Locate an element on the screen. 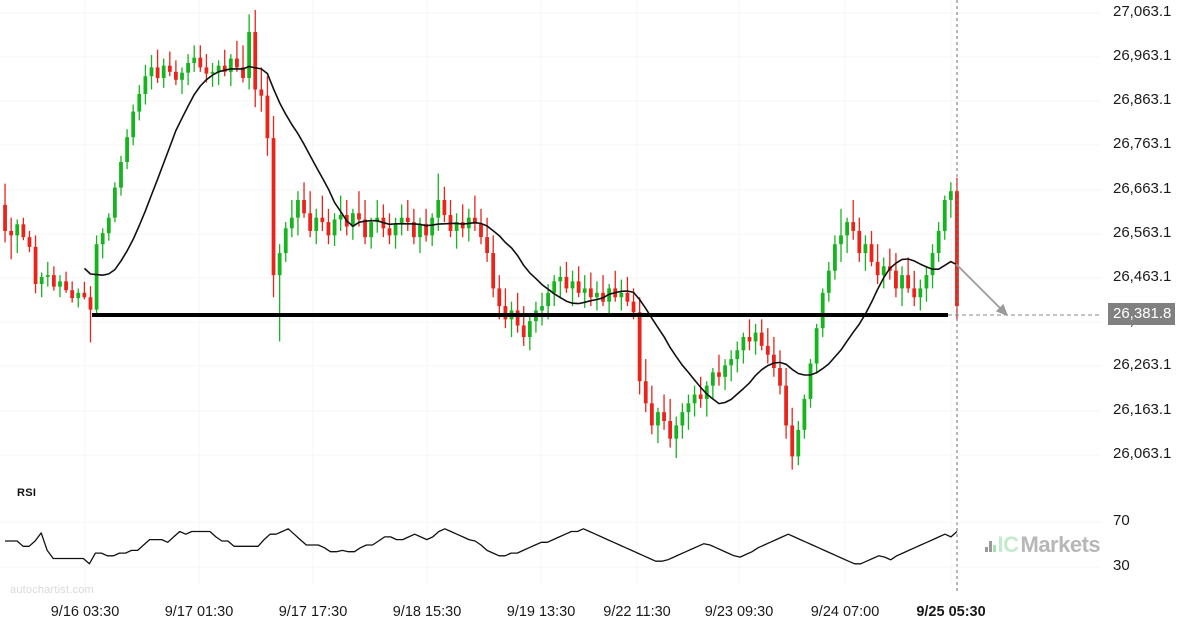 The height and width of the screenshot is (630, 1200). brand-markets-text: Markets is located at coordinates (1060, 544).